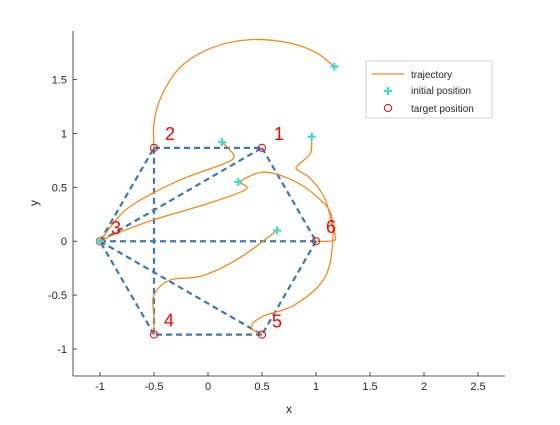 The height and width of the screenshot is (425, 560). I want to click on y-axis-label: y, so click(34, 203).